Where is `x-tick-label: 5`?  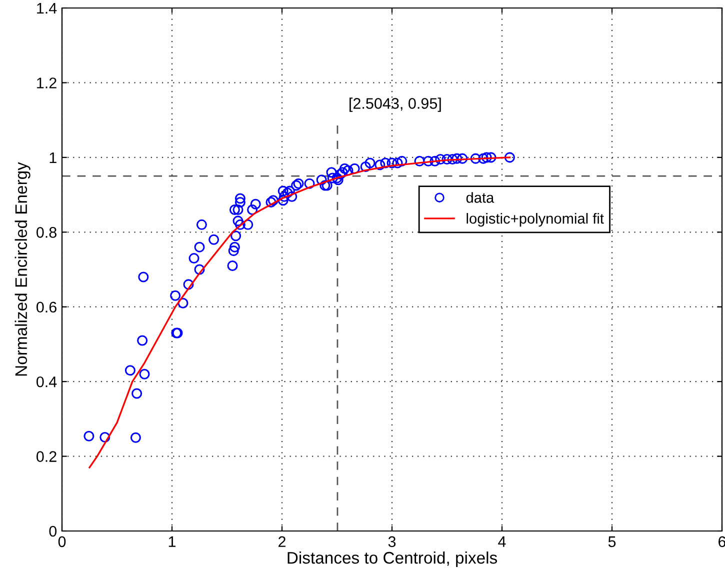
x-tick-label: 5 is located at coordinates (612, 542).